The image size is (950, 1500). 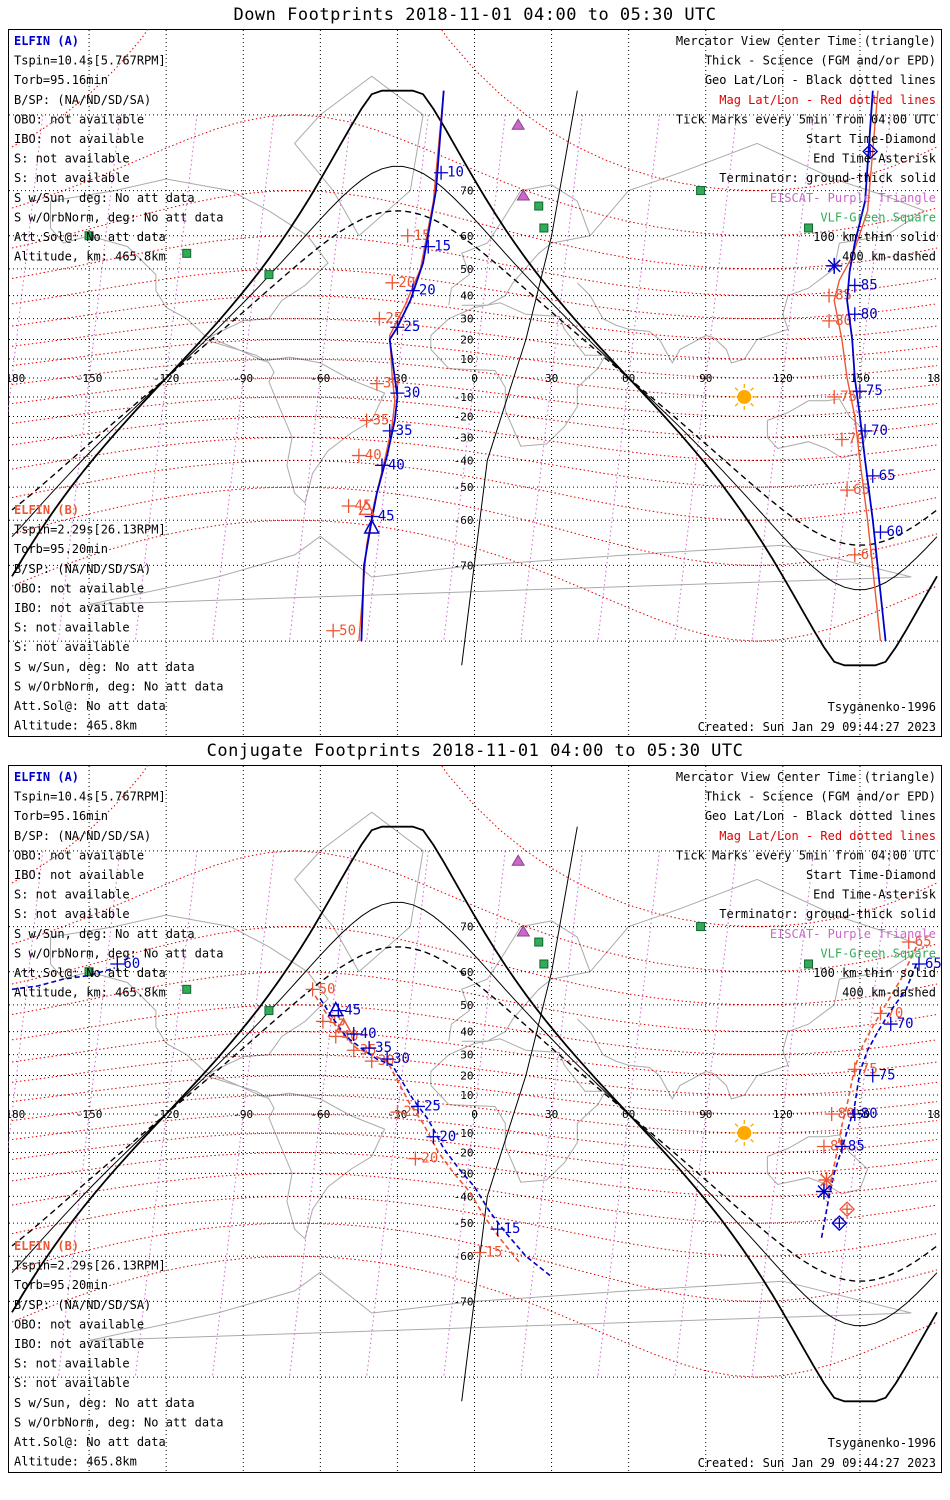 What do you see at coordinates (90, 530) in the screenshot?
I see `elfin-b-info: Tspin=2.29s[26.13RPM]` at bounding box center [90, 530].